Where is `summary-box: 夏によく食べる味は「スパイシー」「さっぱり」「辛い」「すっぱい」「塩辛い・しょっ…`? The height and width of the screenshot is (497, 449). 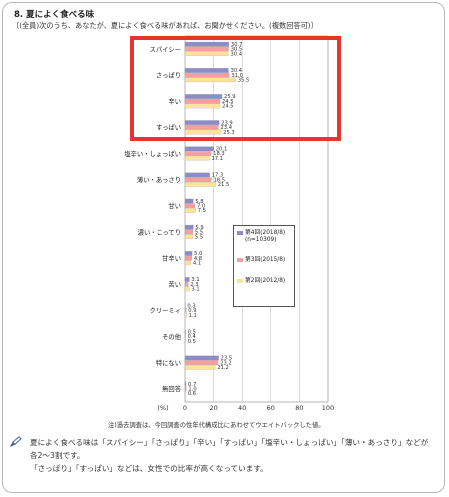
summary-box: 夏によく食べる味は「スパイシー」「さっぱり」「辛い」「すっぱい」「塩辛い・しょっ… is located at coordinates (220, 455).